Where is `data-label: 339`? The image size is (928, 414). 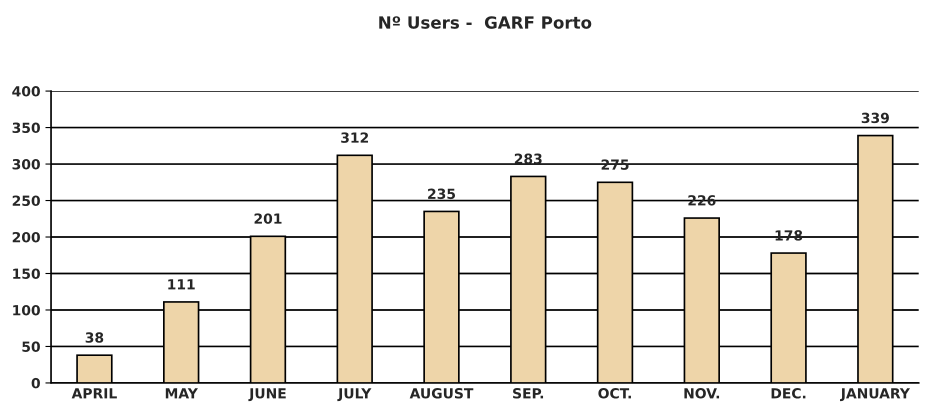 data-label: 339 is located at coordinates (875, 118).